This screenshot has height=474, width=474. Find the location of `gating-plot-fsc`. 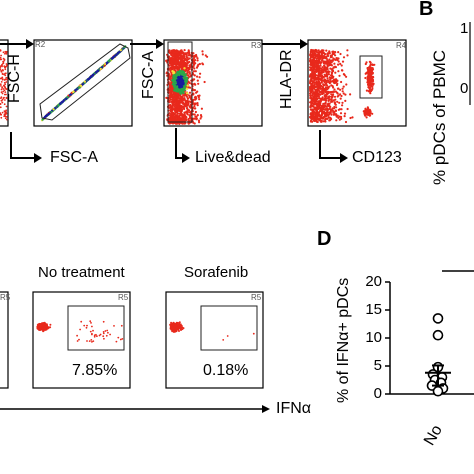

gating-plot-fsc is located at coordinates (83, 83).